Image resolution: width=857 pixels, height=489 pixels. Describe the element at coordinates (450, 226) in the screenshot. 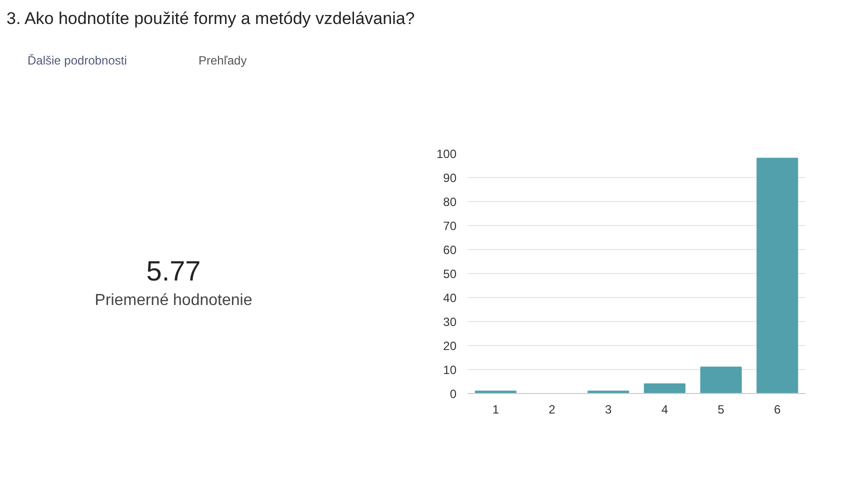

I see `y-tick-label: 70` at that location.